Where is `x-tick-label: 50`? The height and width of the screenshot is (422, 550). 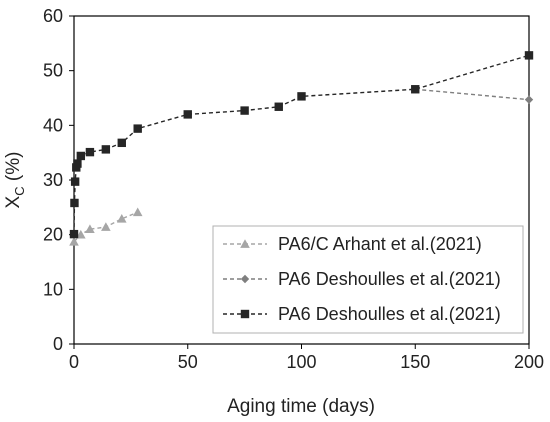 x-tick-label: 50 is located at coordinates (188, 362).